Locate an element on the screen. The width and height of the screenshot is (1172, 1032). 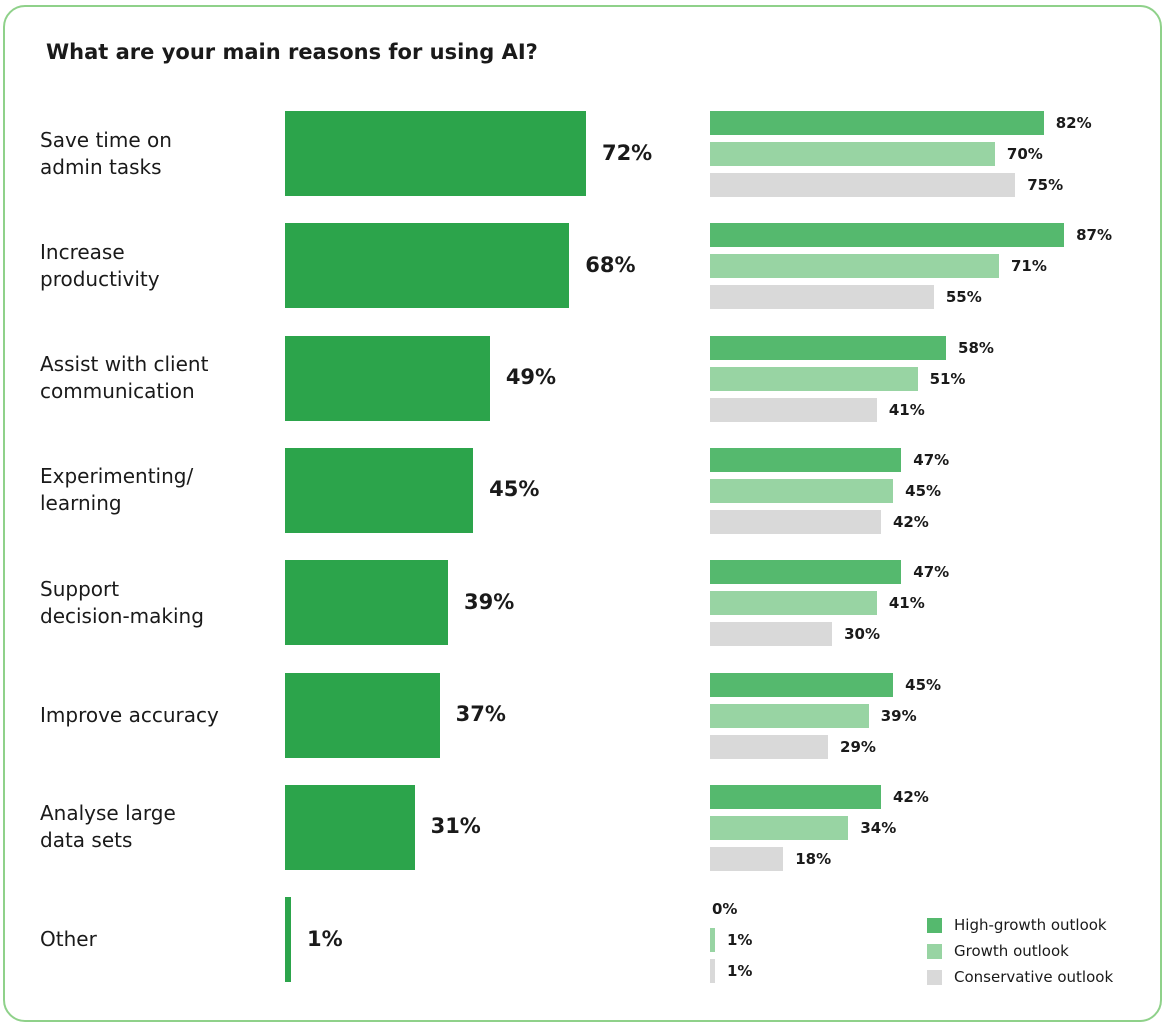
legend-item-high-growth: High-growth outlook is located at coordinates (1020, 925).